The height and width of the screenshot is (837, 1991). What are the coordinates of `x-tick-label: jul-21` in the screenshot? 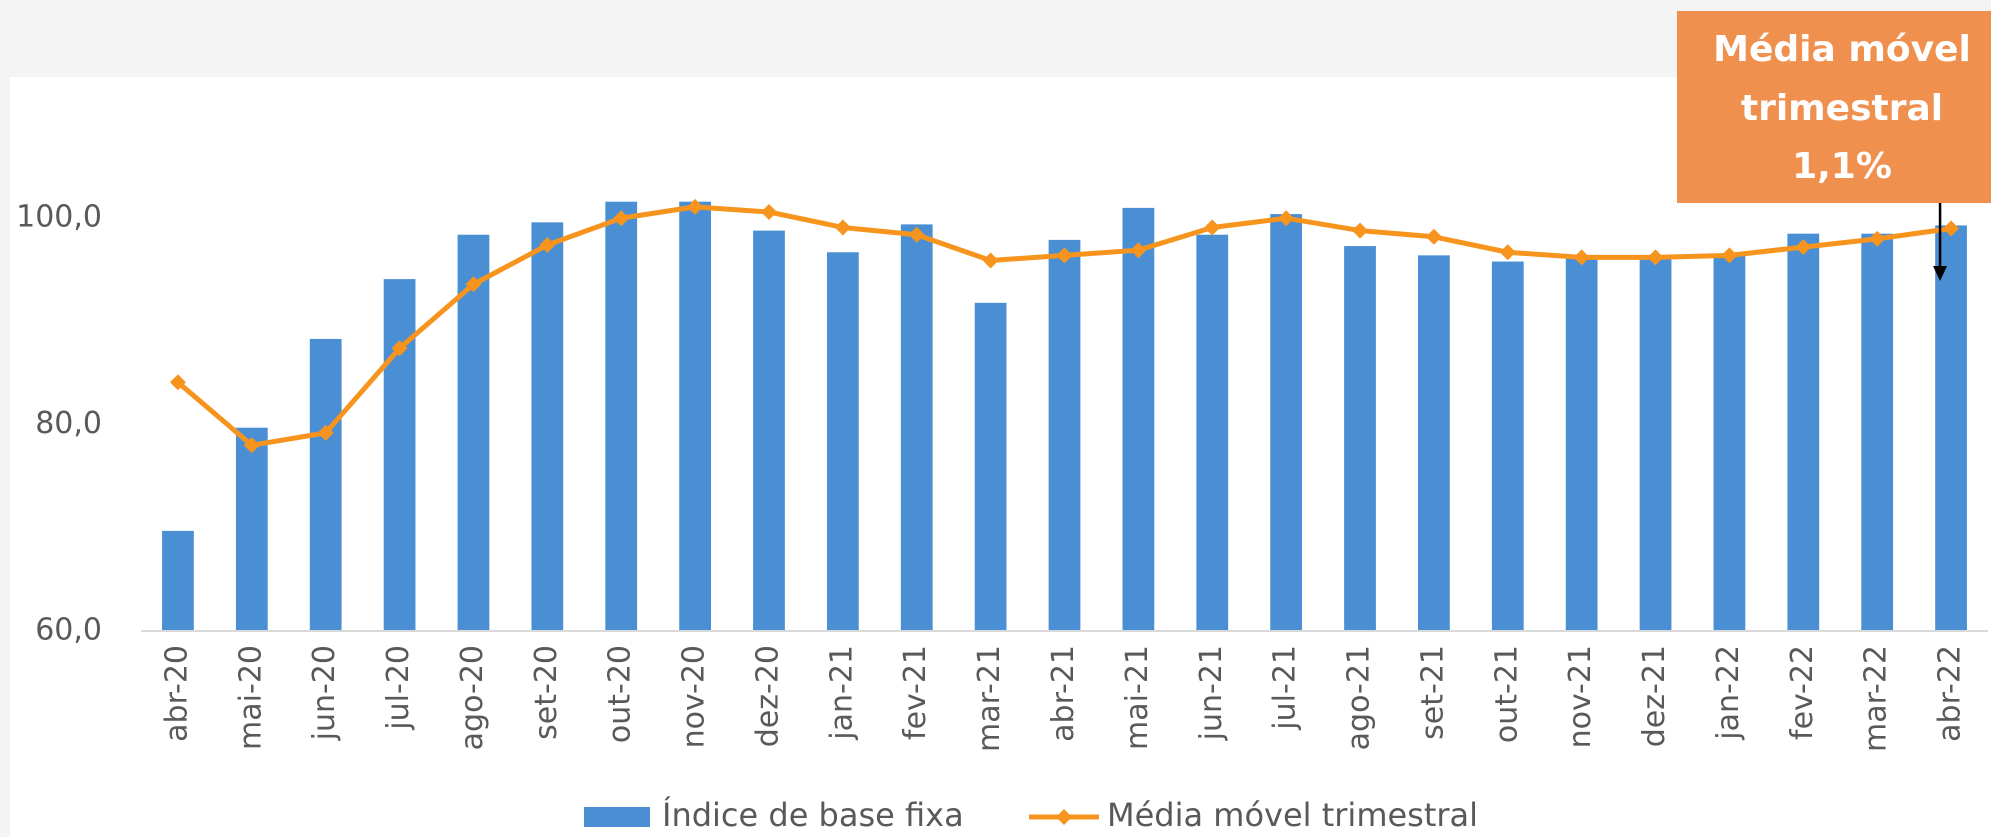 It's located at (1285, 688).